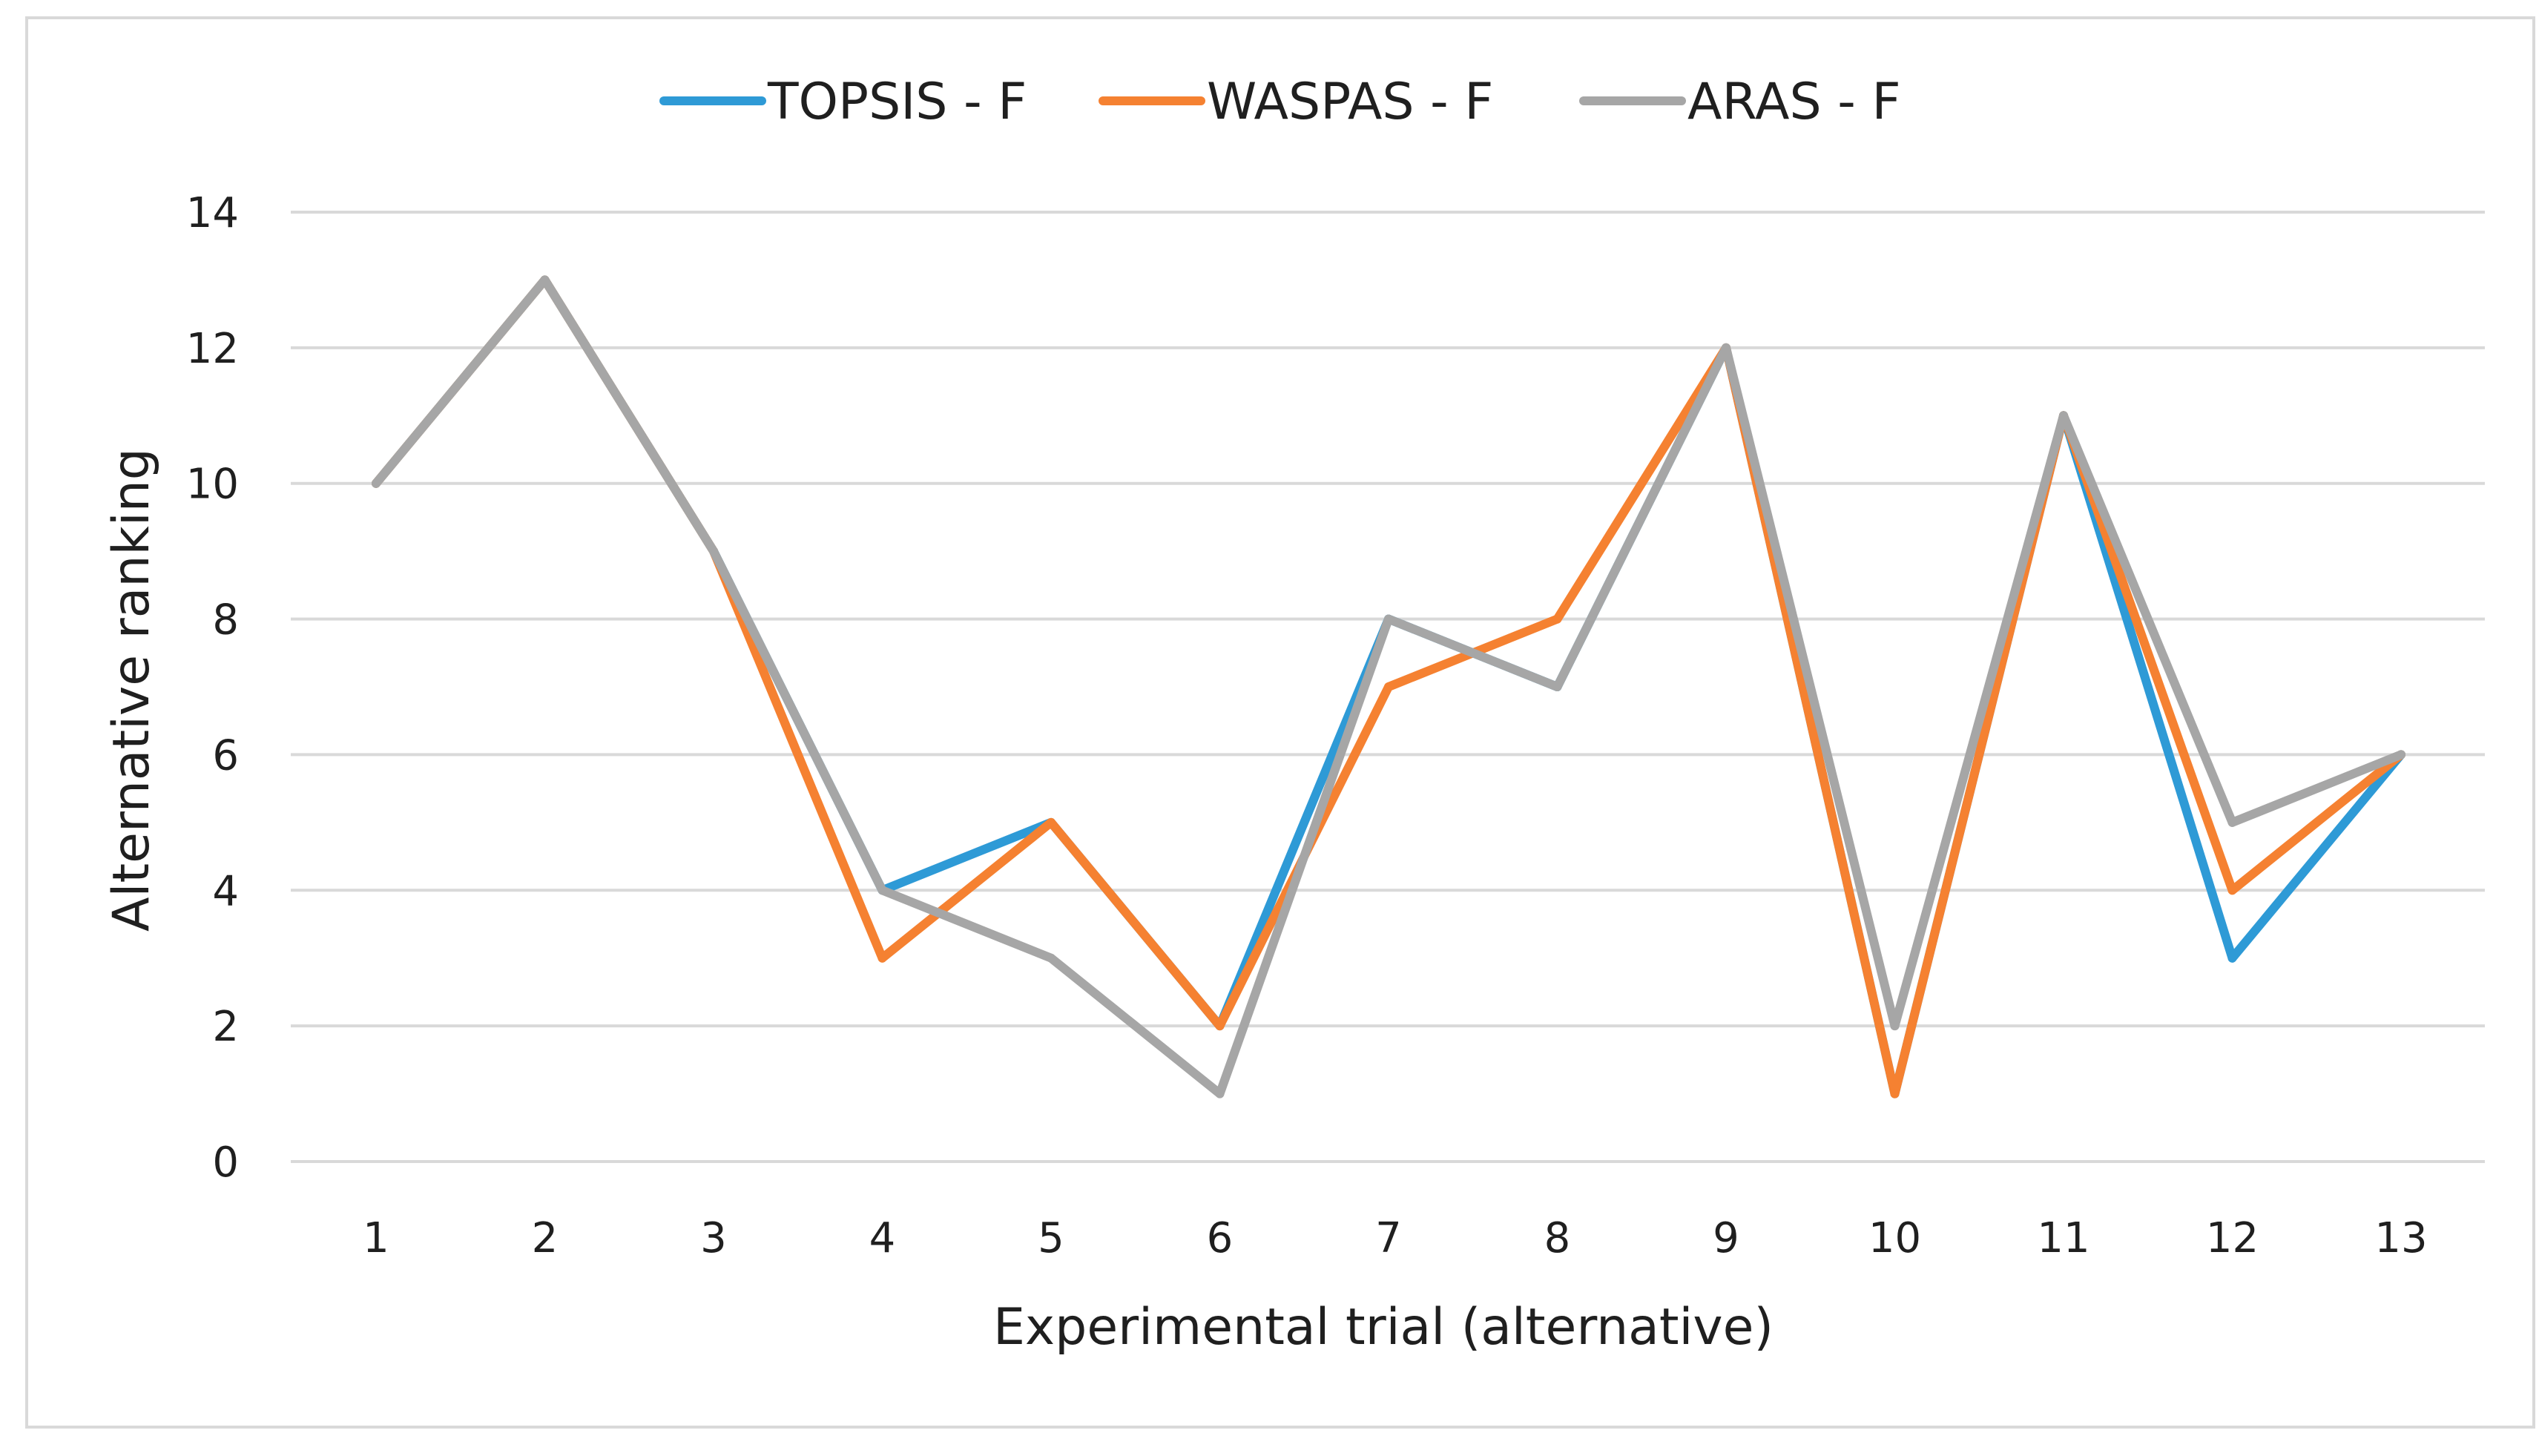 Image resolution: width=2539 pixels, height=1456 pixels. What do you see at coordinates (212, 688) in the screenshot?
I see `y-axis-ticks: 0 2 4 6 8 10 12 14` at bounding box center [212, 688].